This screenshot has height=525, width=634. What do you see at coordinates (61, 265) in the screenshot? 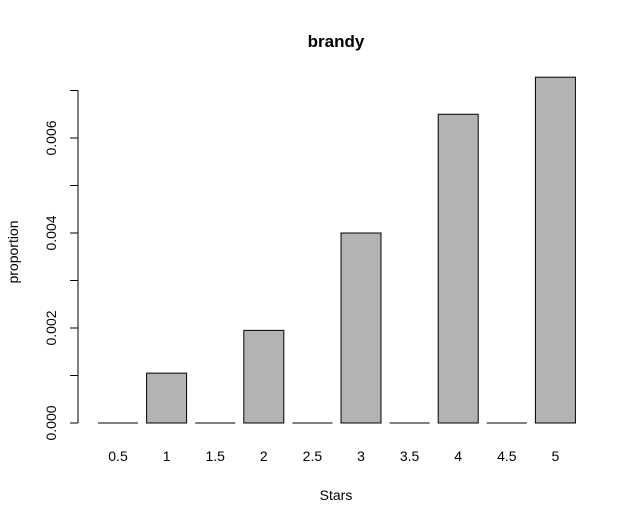
I see `y-axis: 0.000 0.002 0.004 0.006` at bounding box center [61, 265].